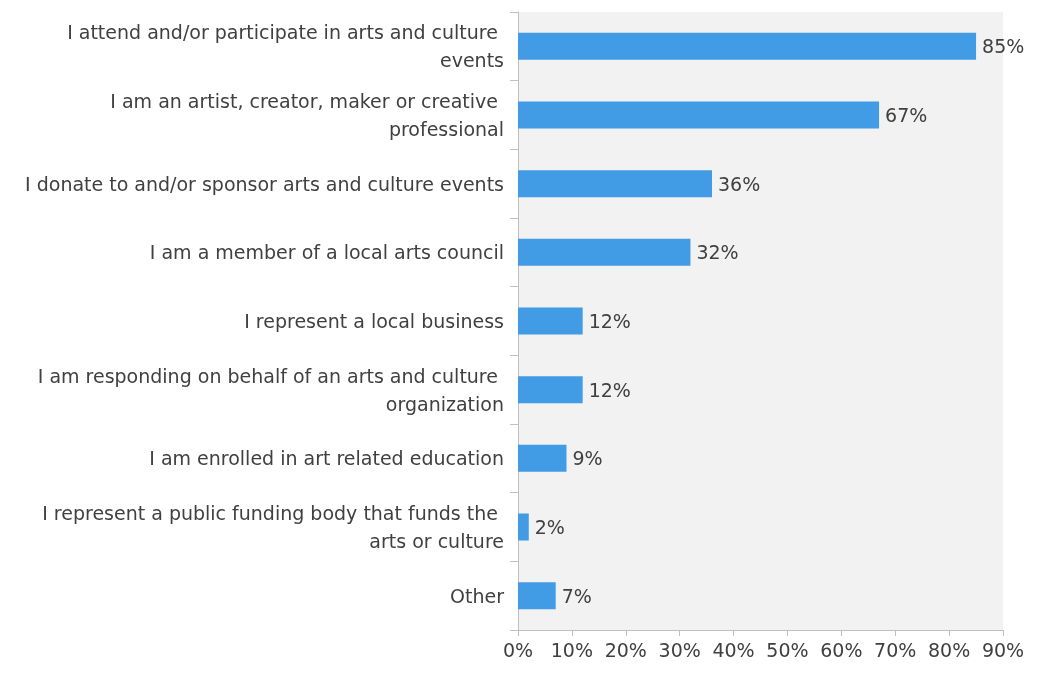 The image size is (1042, 673). What do you see at coordinates (949, 649) in the screenshot?
I see `x-tick-label: 80%` at bounding box center [949, 649].